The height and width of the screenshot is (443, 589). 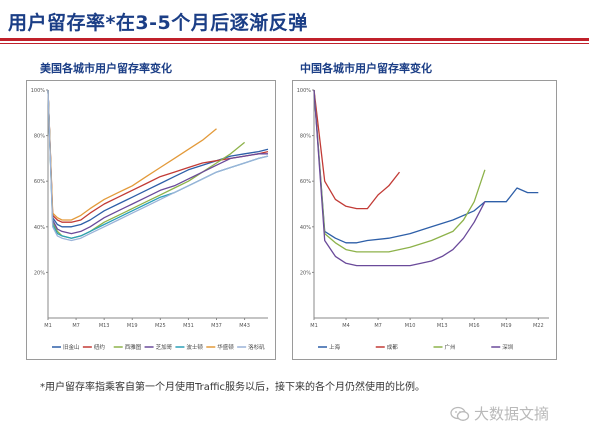 What do you see at coordinates (450, 347) in the screenshot?
I see `legend-label: 广州` at bounding box center [450, 347].